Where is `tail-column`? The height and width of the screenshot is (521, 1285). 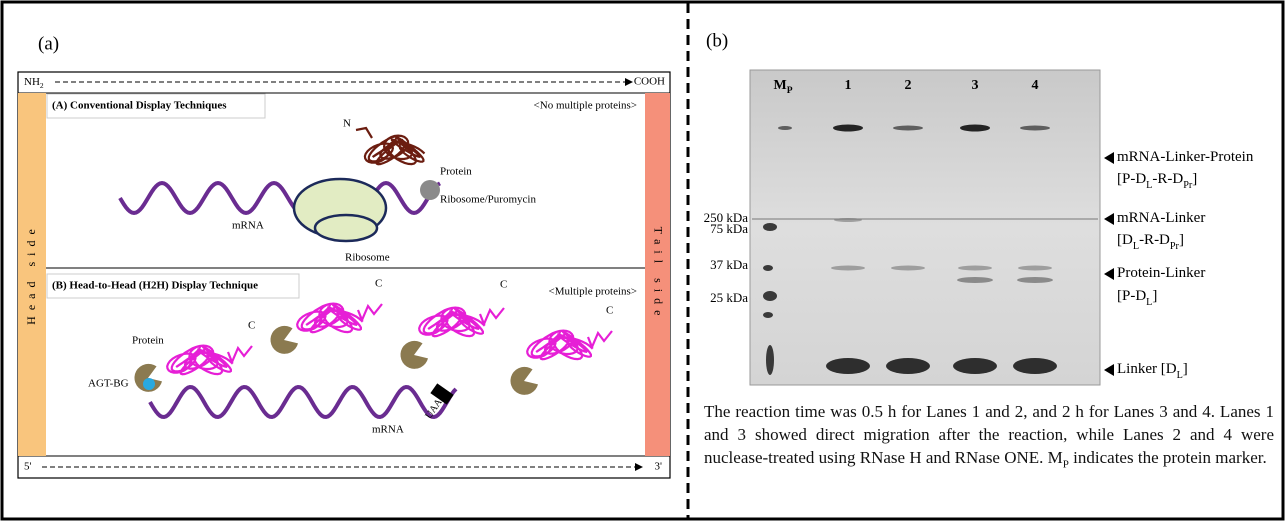 tail-column is located at coordinates (657, 274).